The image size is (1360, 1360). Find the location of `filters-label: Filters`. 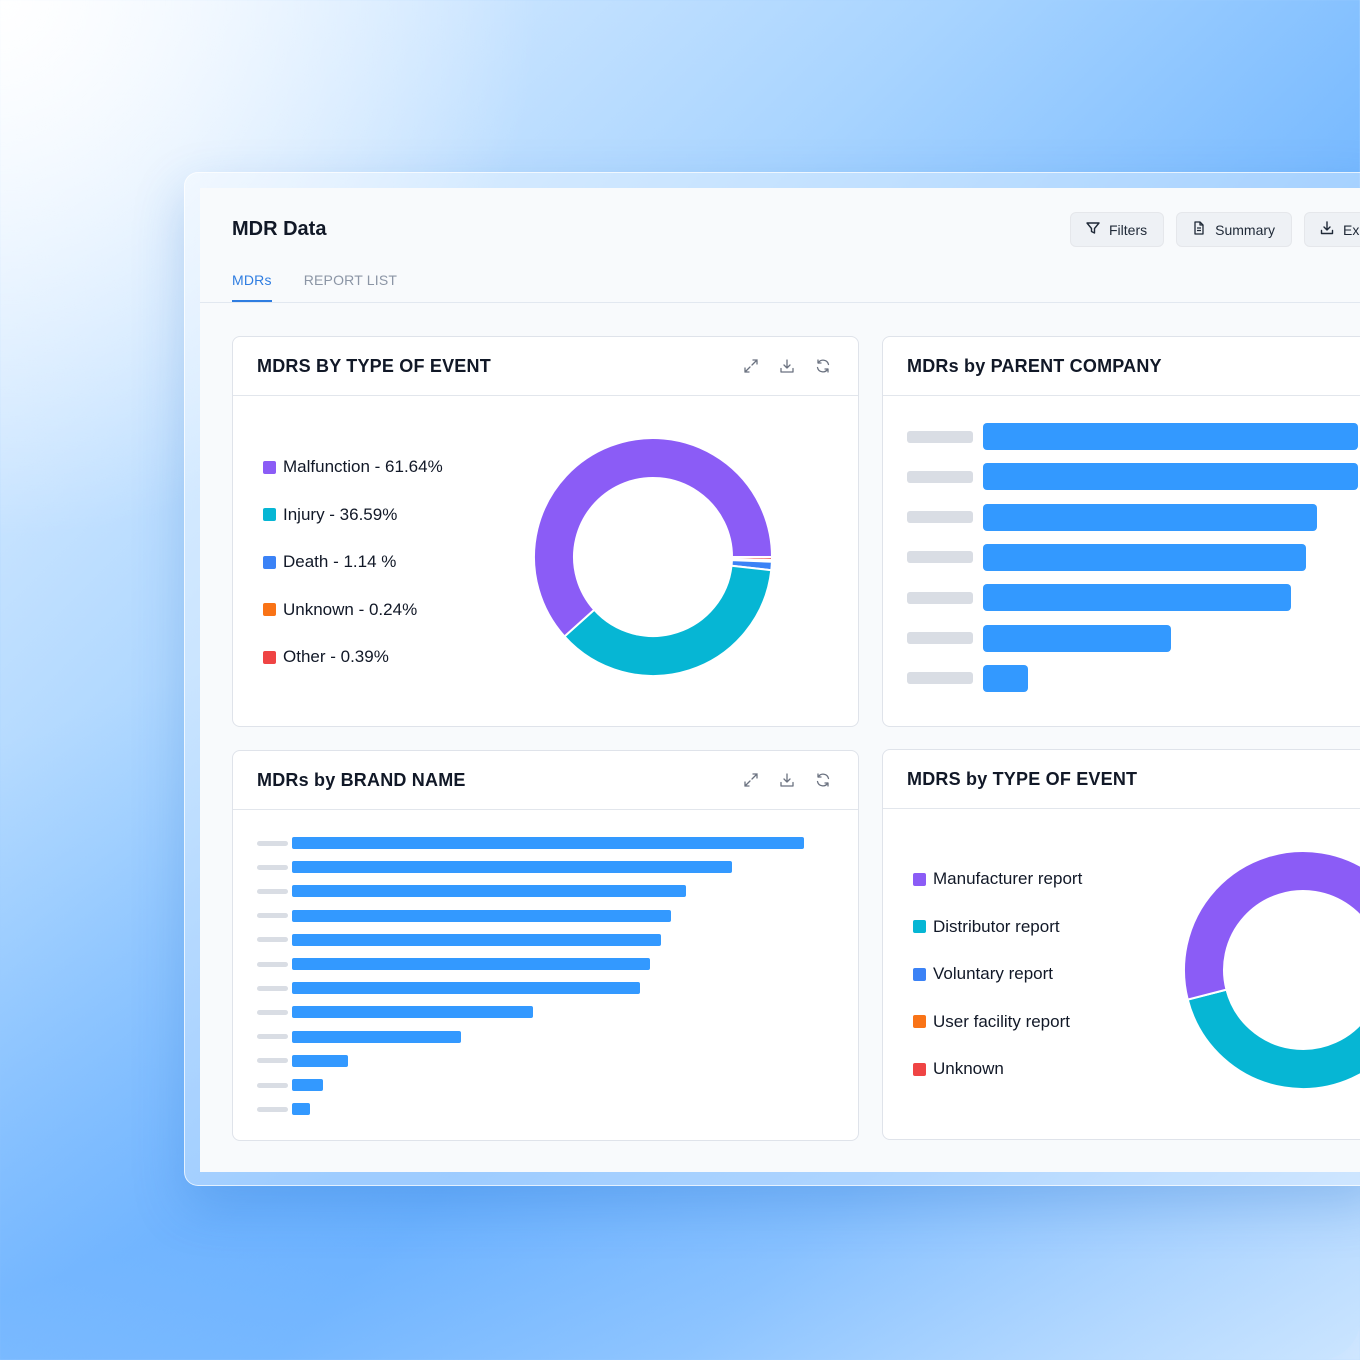

filters-label: Filters is located at coordinates (1128, 229).